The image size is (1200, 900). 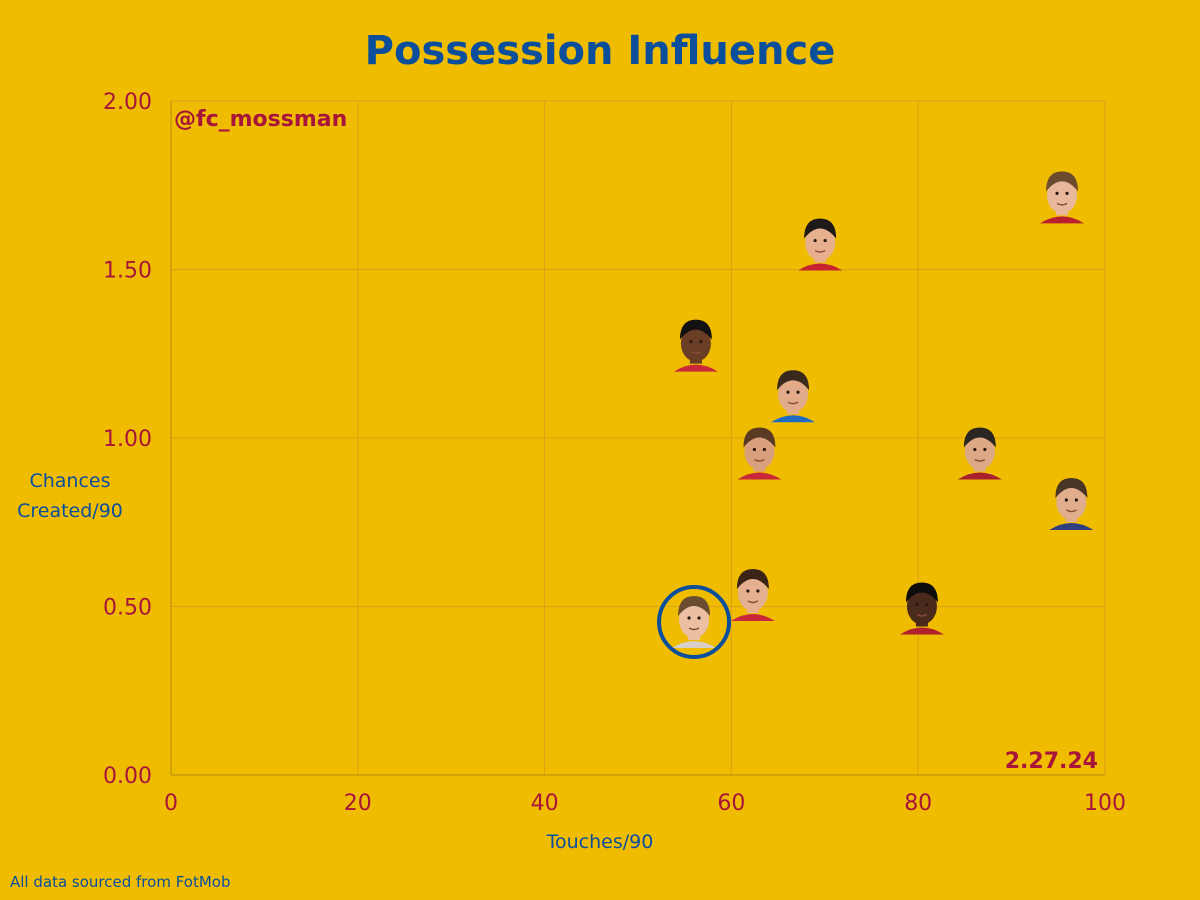 What do you see at coordinates (358, 803) in the screenshot?
I see `x-tick-label: 20` at bounding box center [358, 803].